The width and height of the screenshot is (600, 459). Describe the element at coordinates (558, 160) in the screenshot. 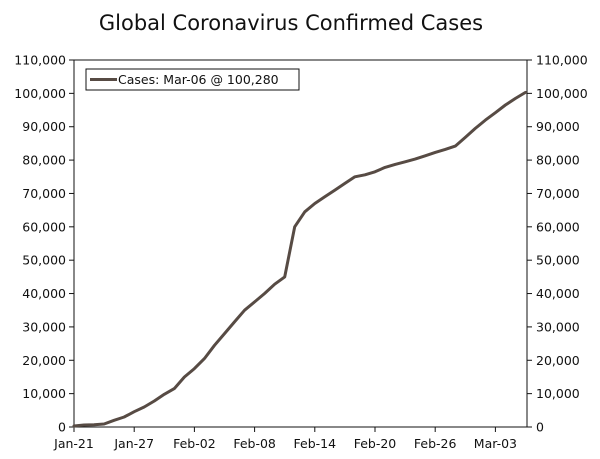

I see `y-tick-label-right: 80,000` at that location.